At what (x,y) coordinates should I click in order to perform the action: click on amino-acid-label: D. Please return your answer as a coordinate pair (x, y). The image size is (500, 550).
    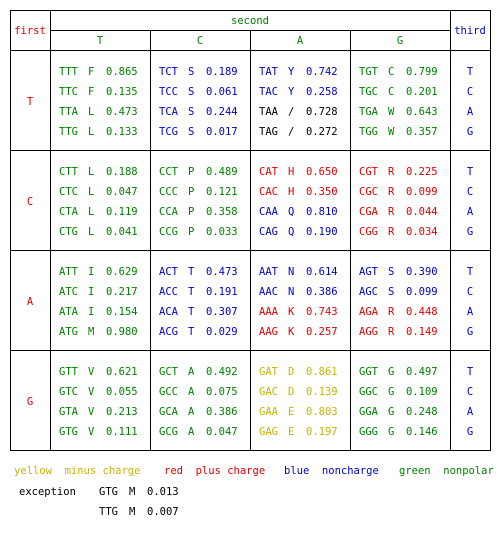
    Looking at the image, I should click on (291, 372).